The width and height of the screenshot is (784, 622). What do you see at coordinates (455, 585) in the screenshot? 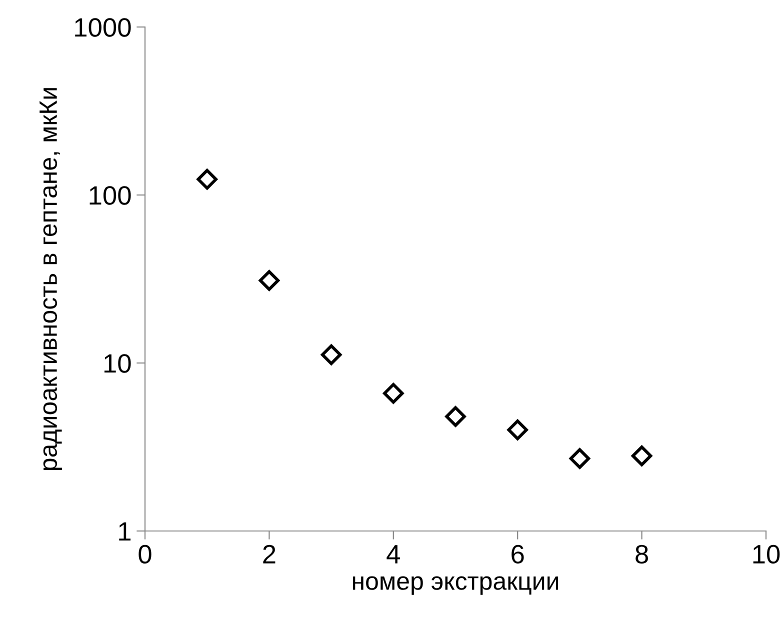
I see `x-axis-title: номер экстракции` at bounding box center [455, 585].